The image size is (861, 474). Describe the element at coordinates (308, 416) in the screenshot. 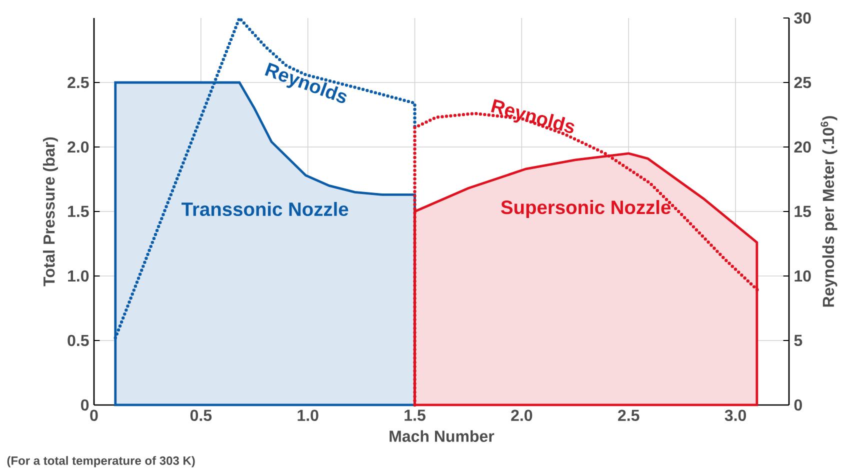

I see `x-tick-label: 1.0` at that location.